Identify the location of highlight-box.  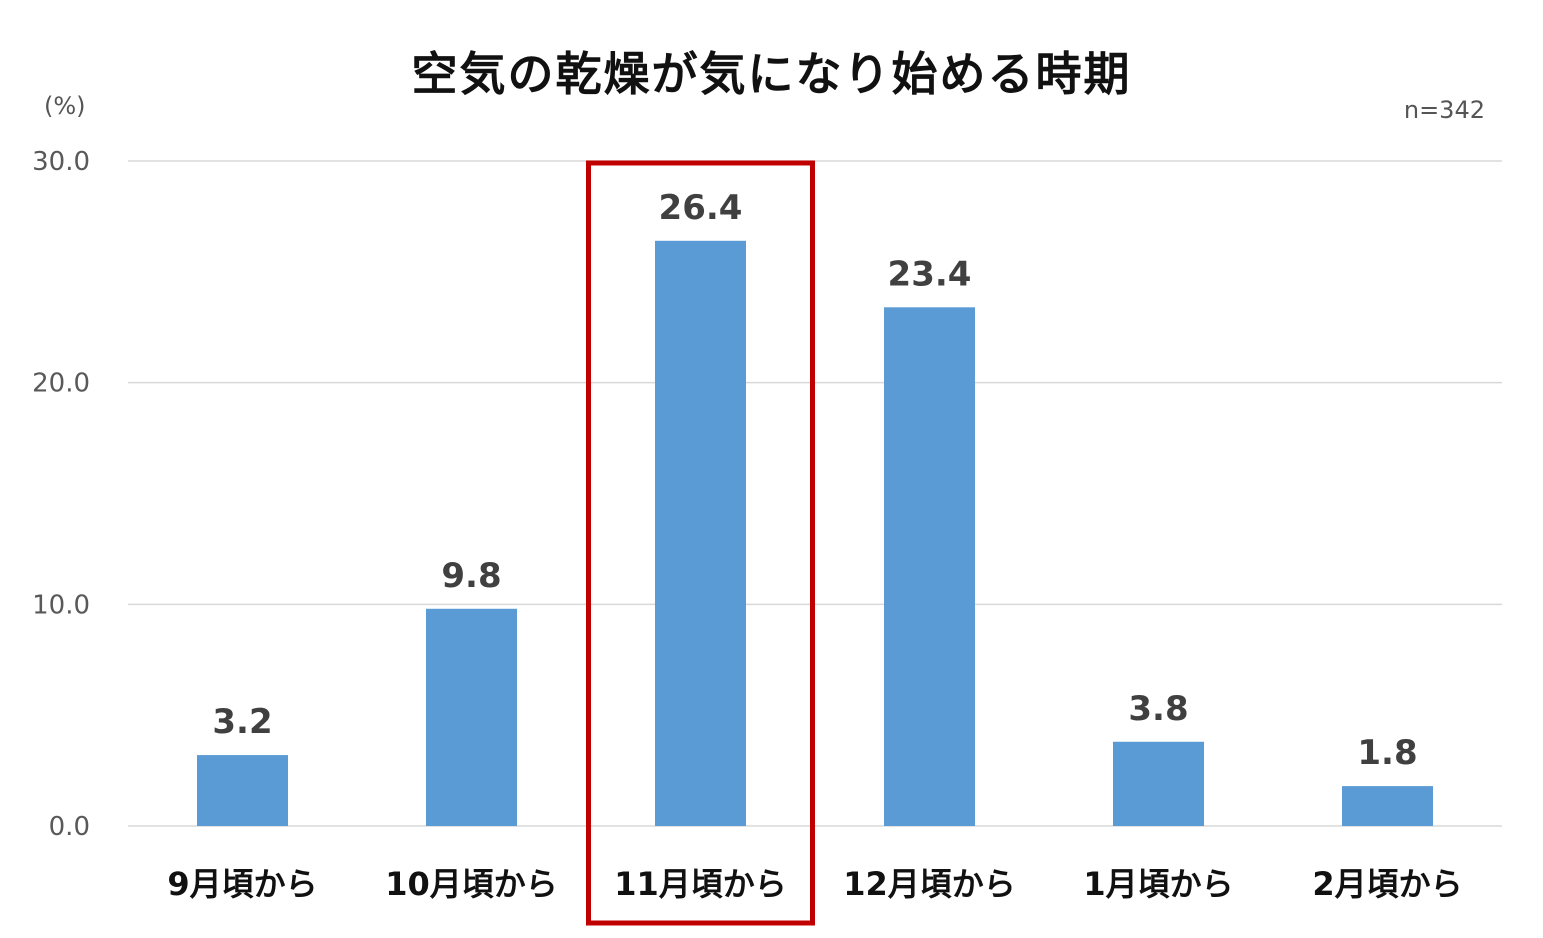
(700, 543).